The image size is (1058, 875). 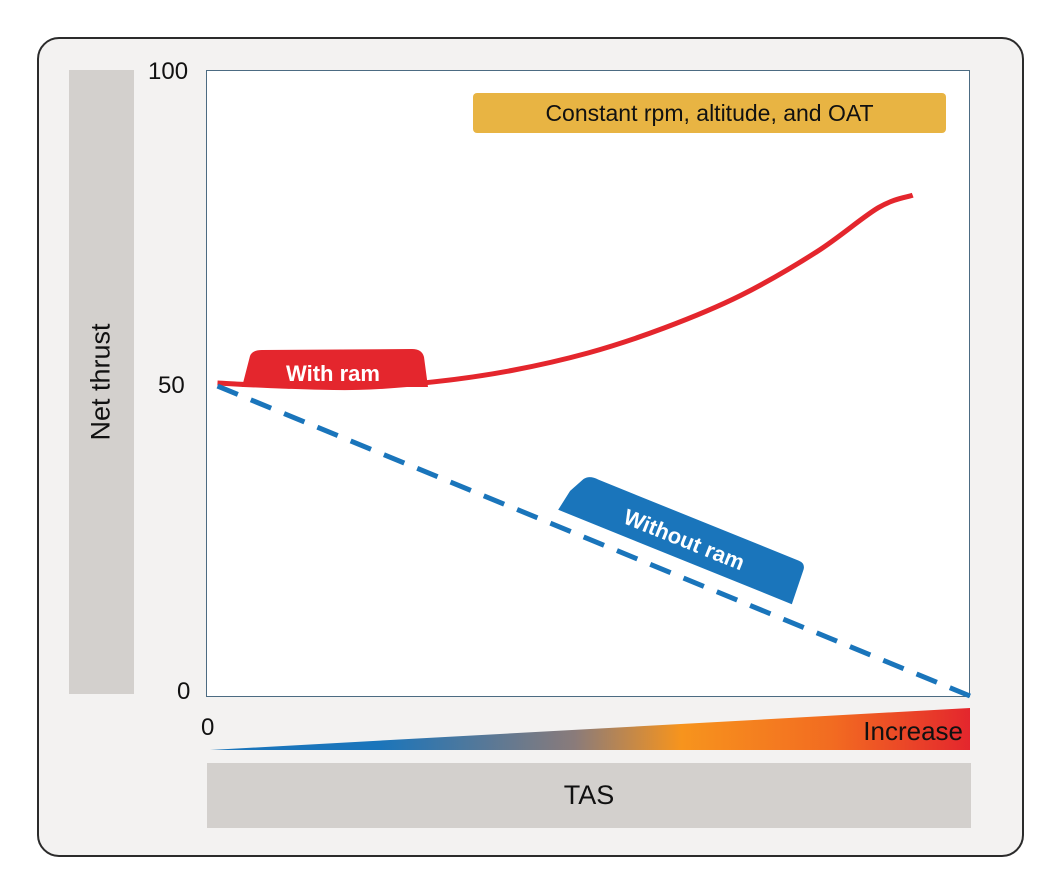 I want to click on x-axis-label-box: TAS, so click(x=589, y=795).